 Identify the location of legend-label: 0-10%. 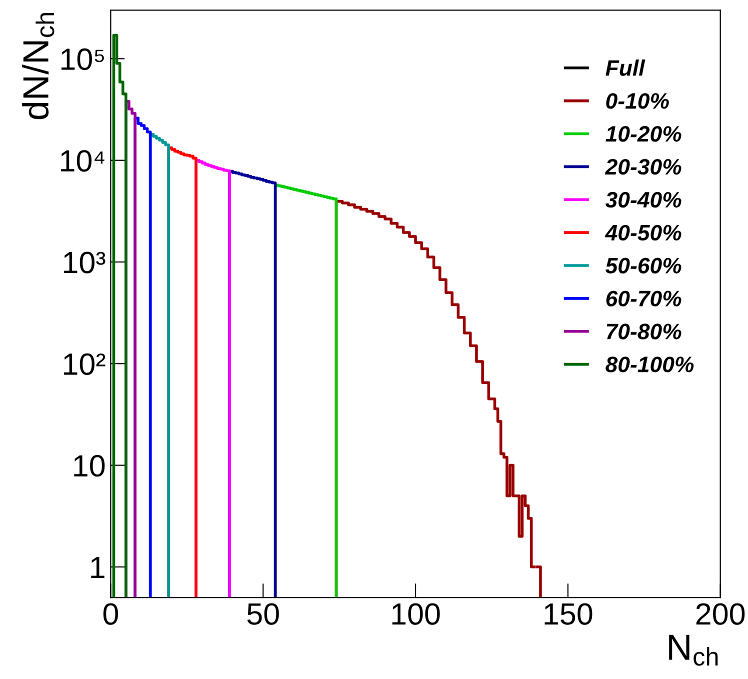
(637, 101).